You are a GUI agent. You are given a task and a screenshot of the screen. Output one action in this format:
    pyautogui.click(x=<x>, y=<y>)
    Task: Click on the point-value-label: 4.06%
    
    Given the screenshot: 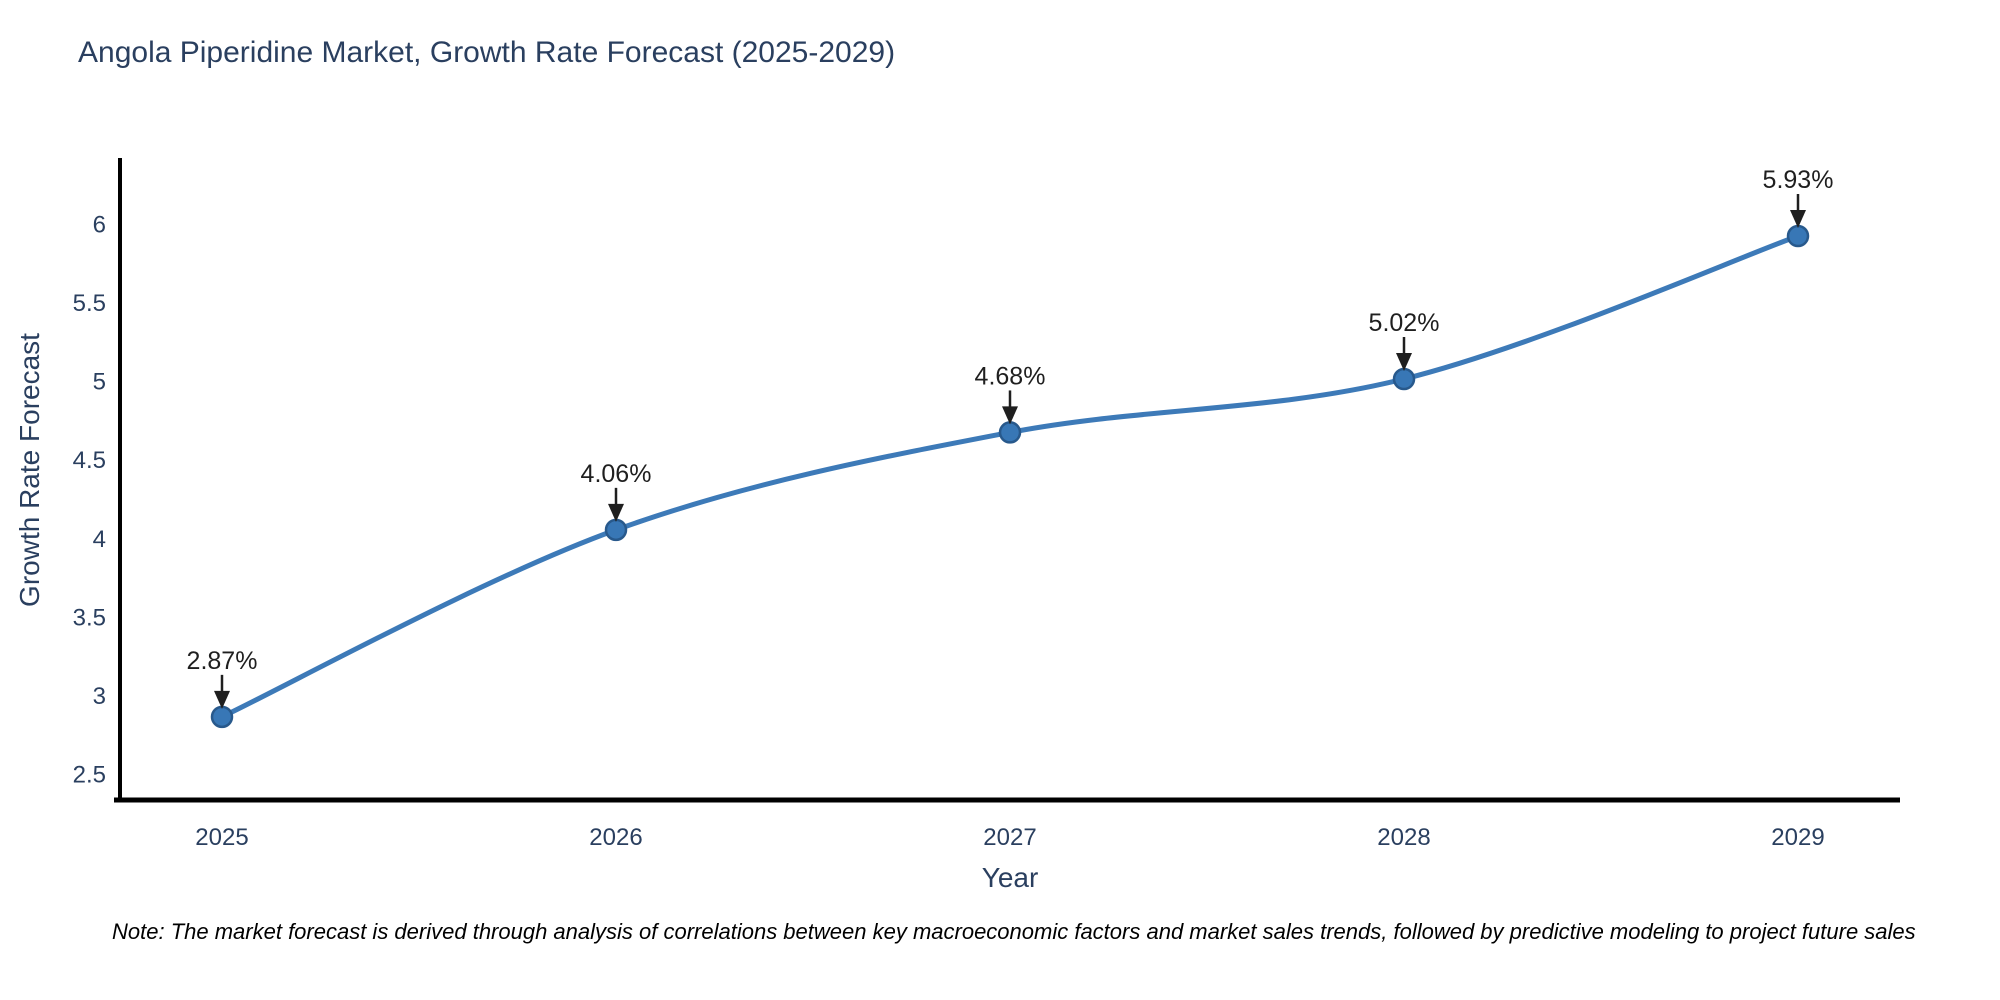 What is the action you would take?
    pyautogui.click(x=616, y=474)
    